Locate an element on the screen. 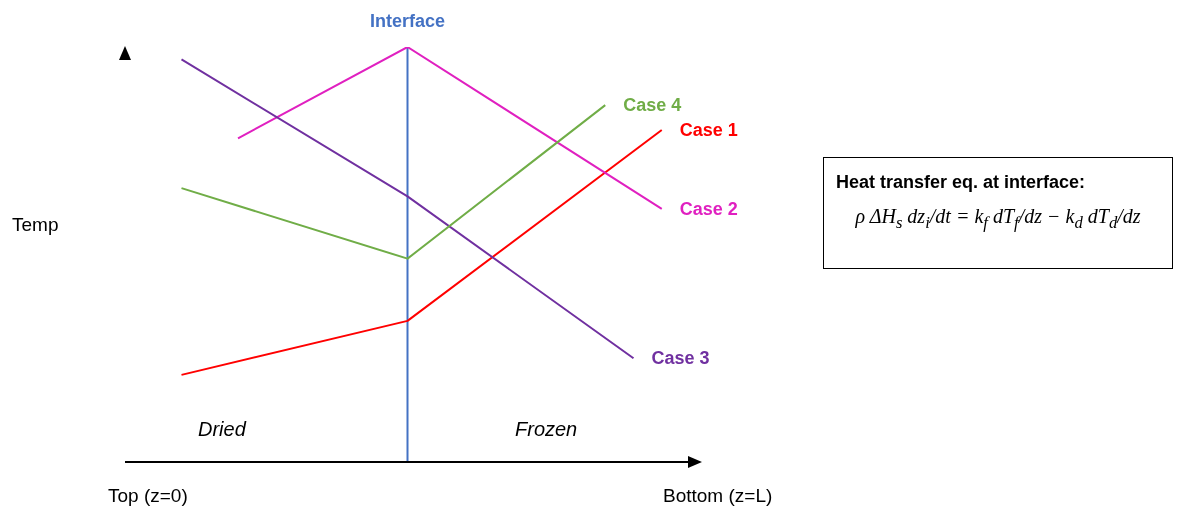  annotation: Dried is located at coordinates (222, 429).